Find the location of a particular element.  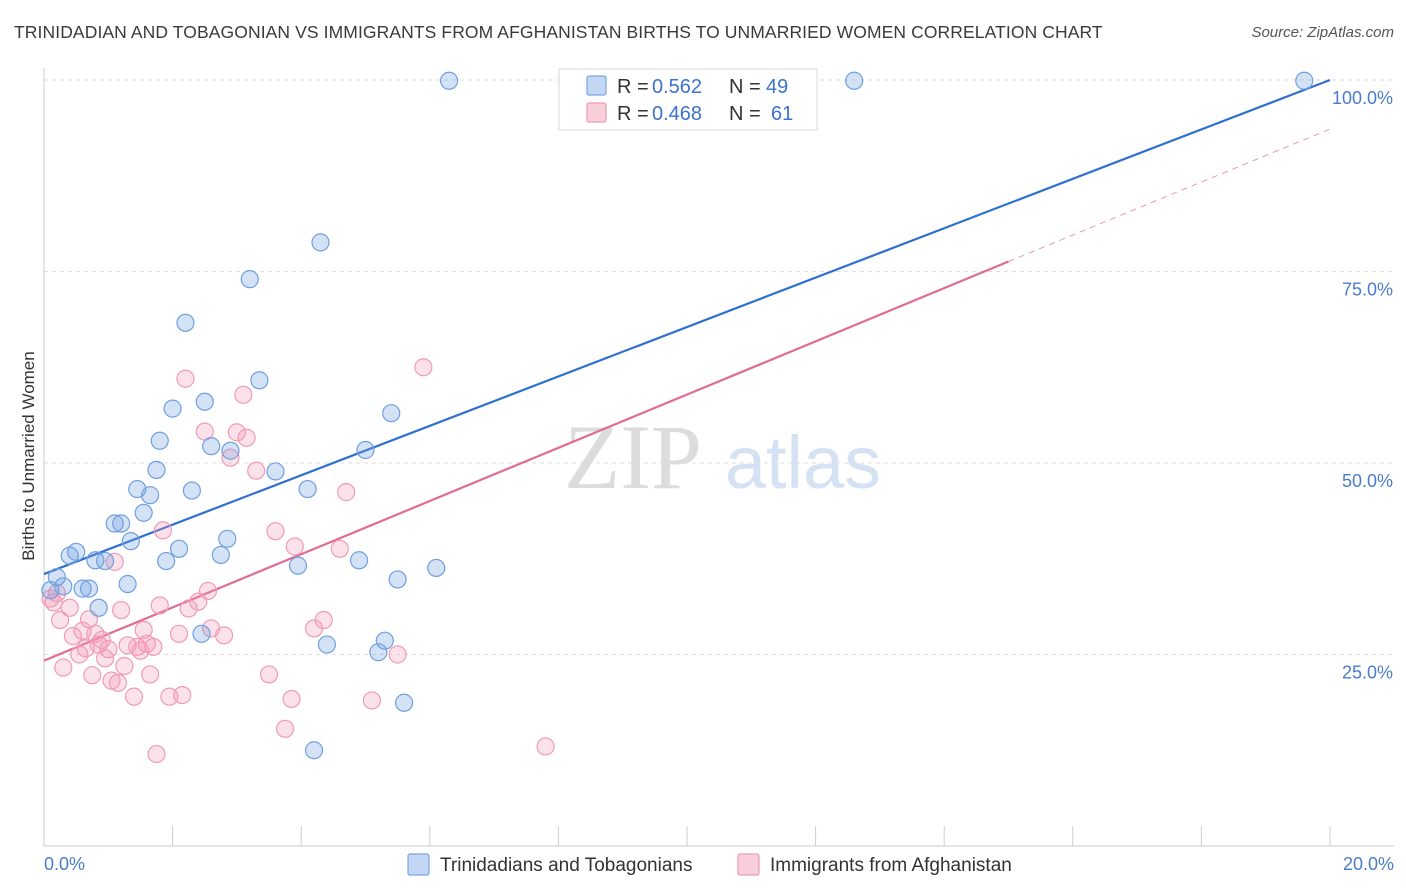

y-axis-label: Births to Unmarried Women is located at coordinates (28, 455).